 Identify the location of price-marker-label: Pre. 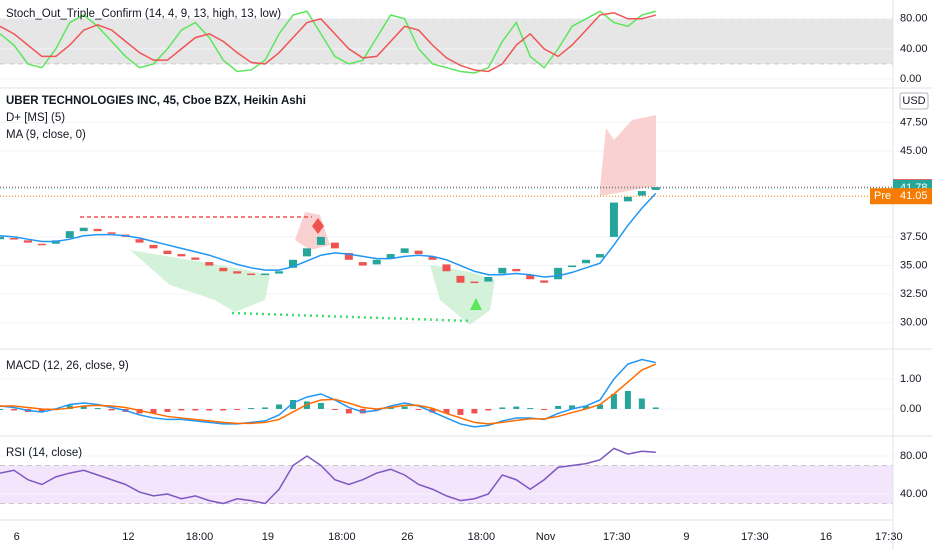
(882, 196).